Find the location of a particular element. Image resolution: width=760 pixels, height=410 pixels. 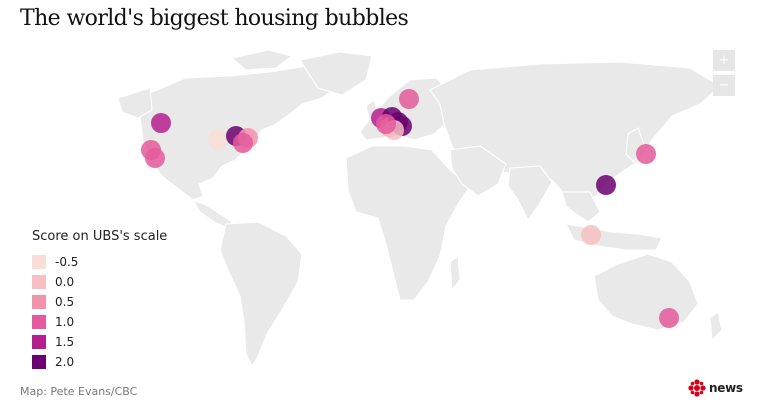

land-africa is located at coordinates (408, 223).